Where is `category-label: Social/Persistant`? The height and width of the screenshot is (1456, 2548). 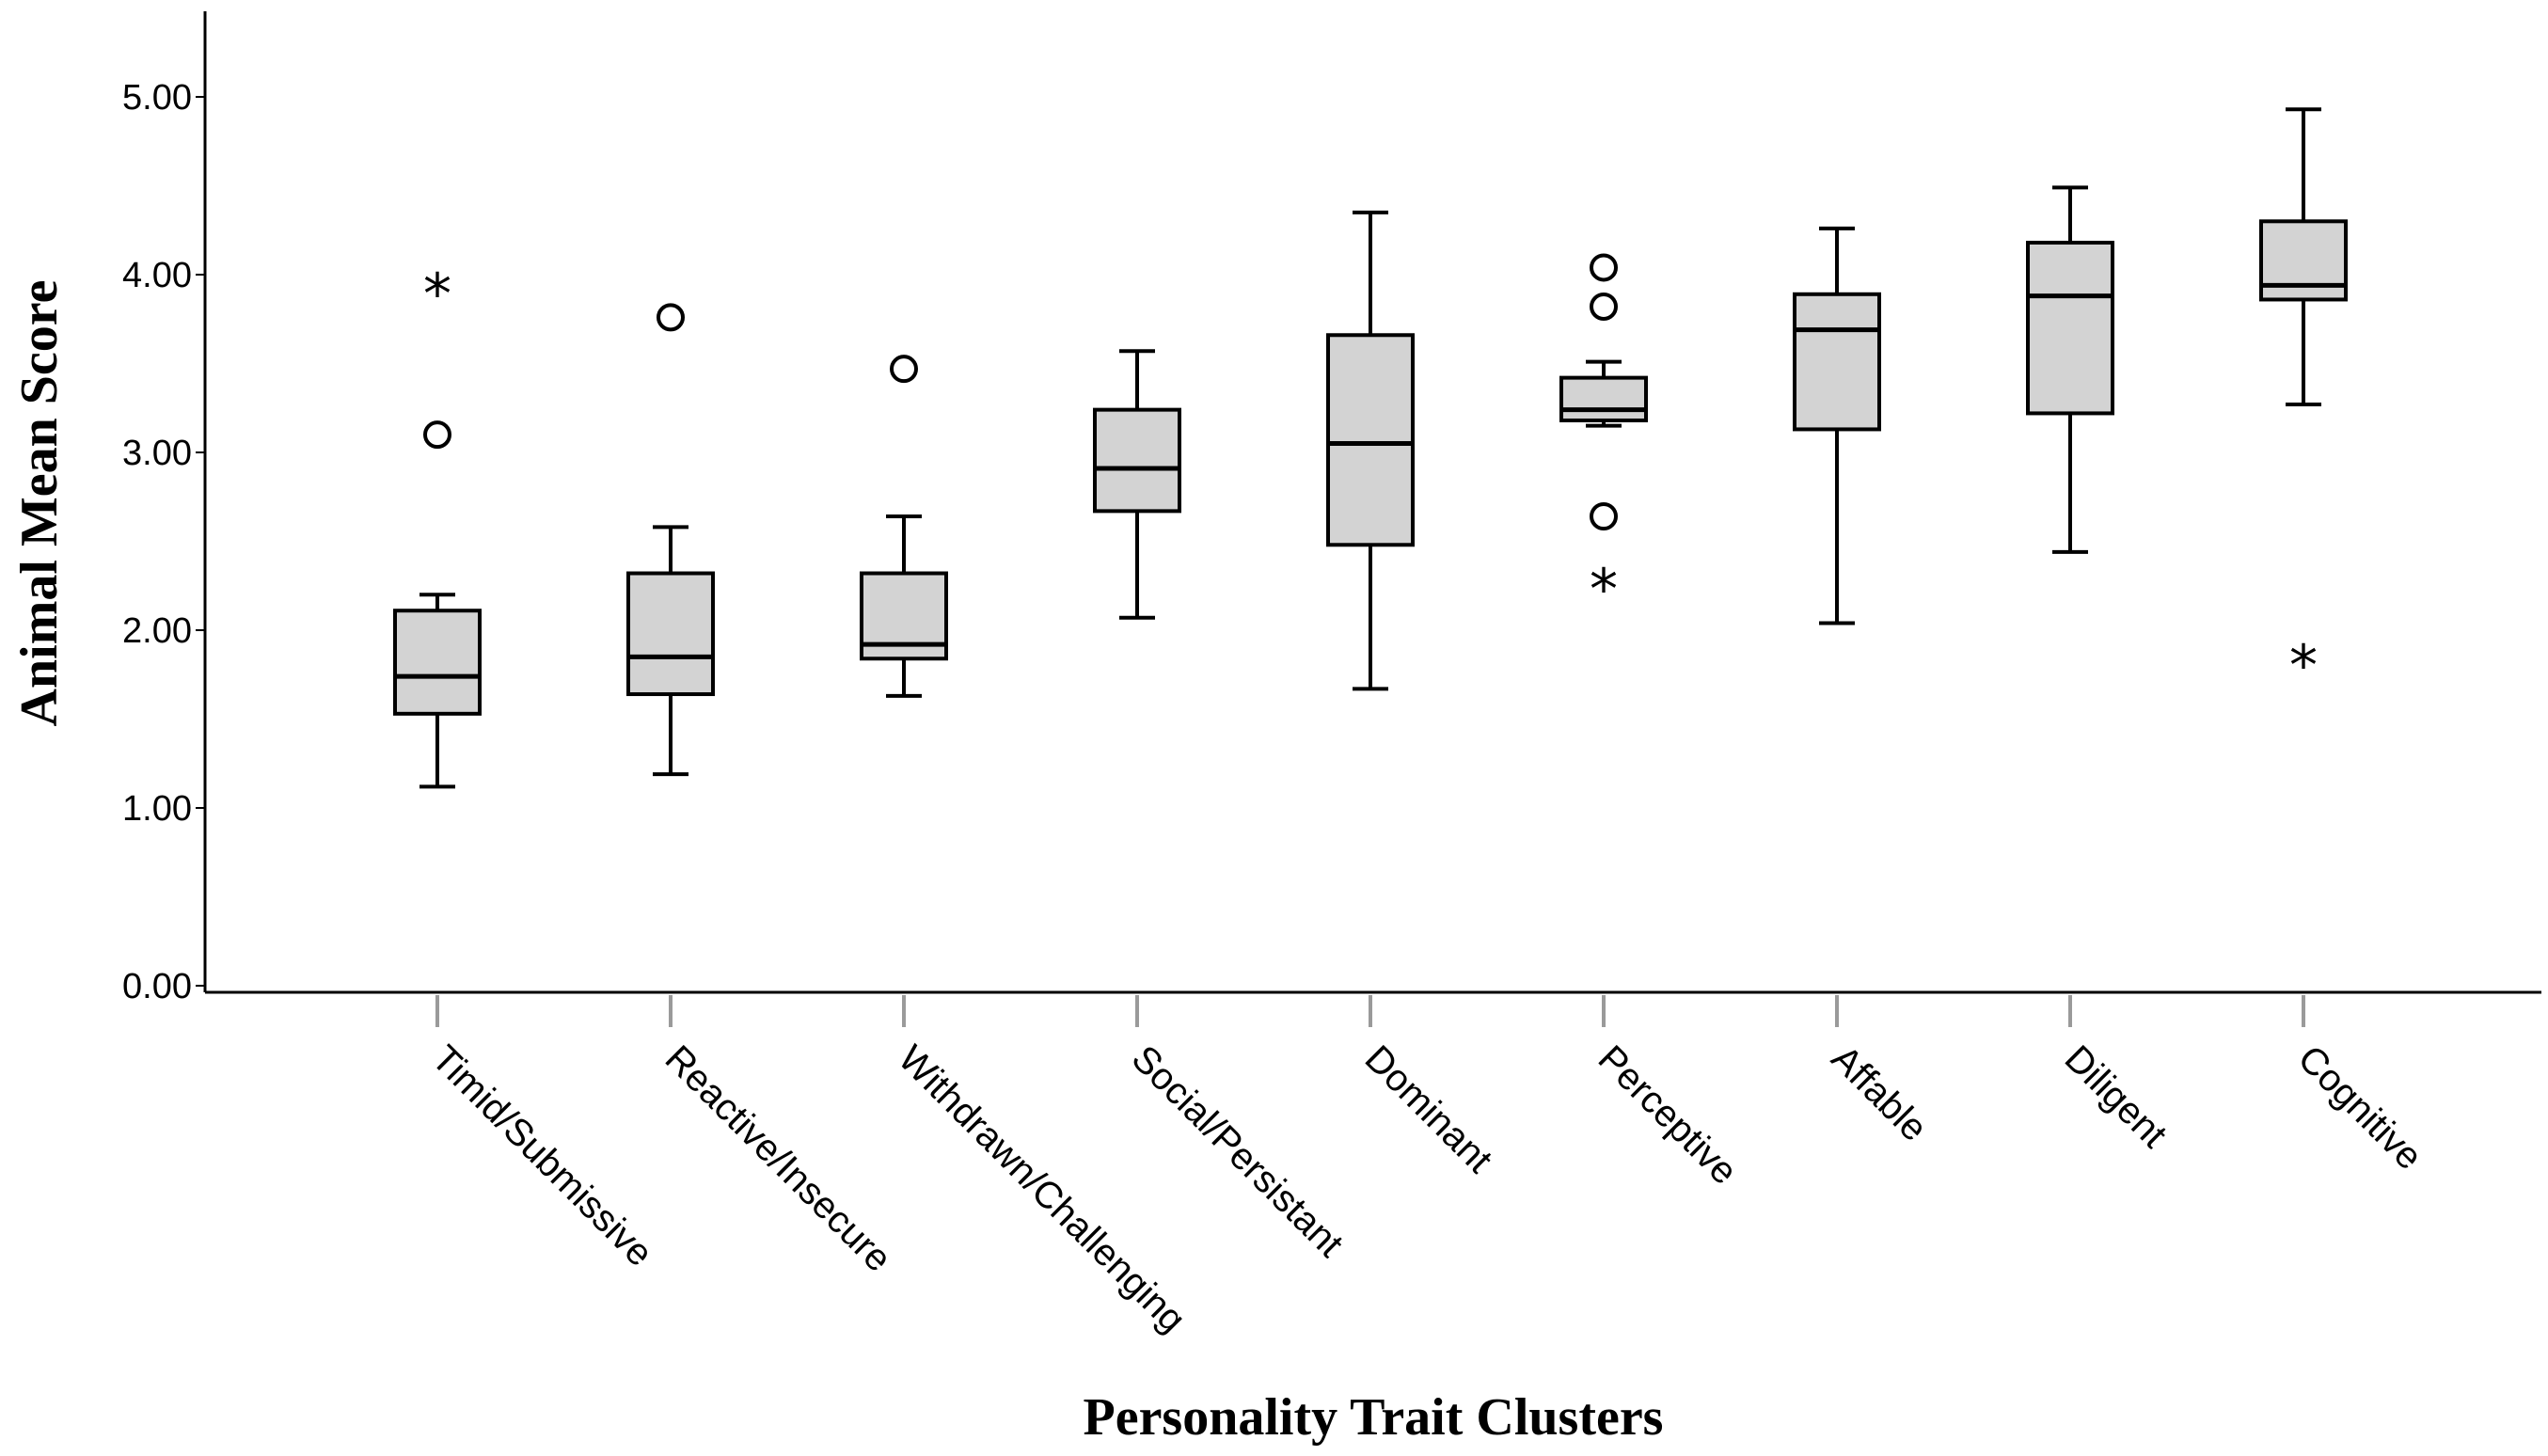
category-label: Social/Persistant is located at coordinates (1238, 1151).